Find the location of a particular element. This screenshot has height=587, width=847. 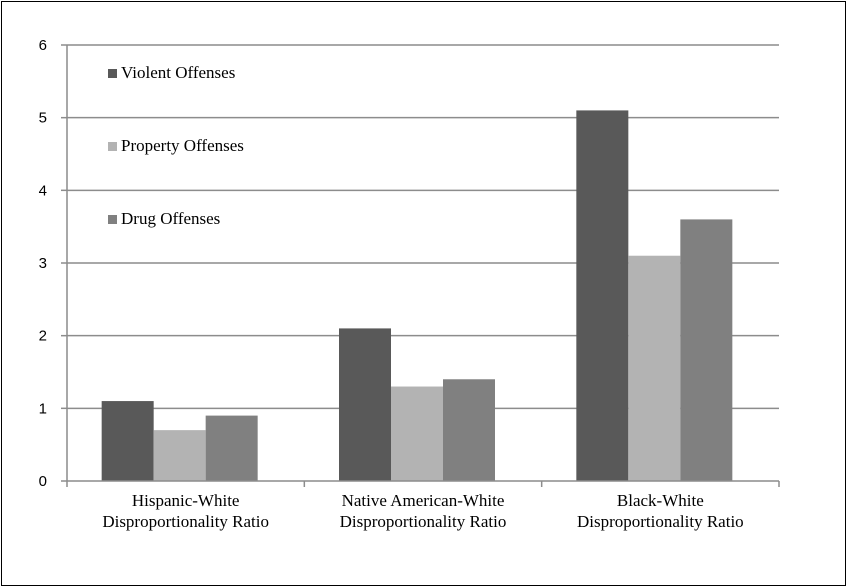

y-tick-label: 5 is located at coordinates (43, 118).